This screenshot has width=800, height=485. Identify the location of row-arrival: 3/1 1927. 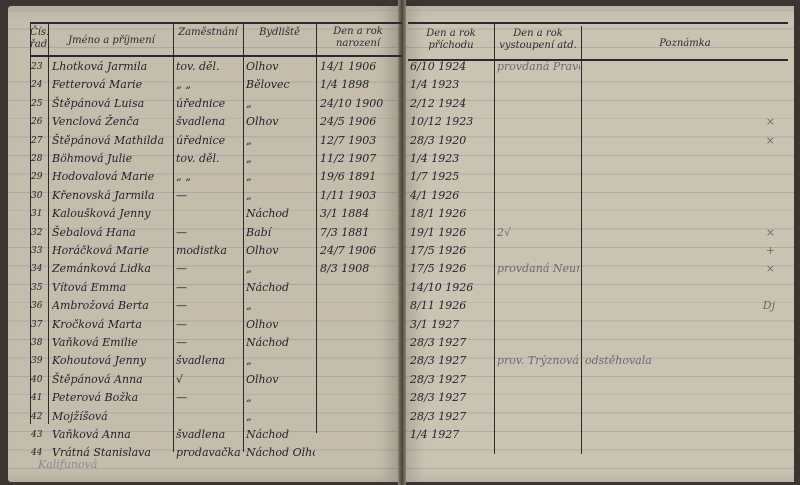
(435, 324).